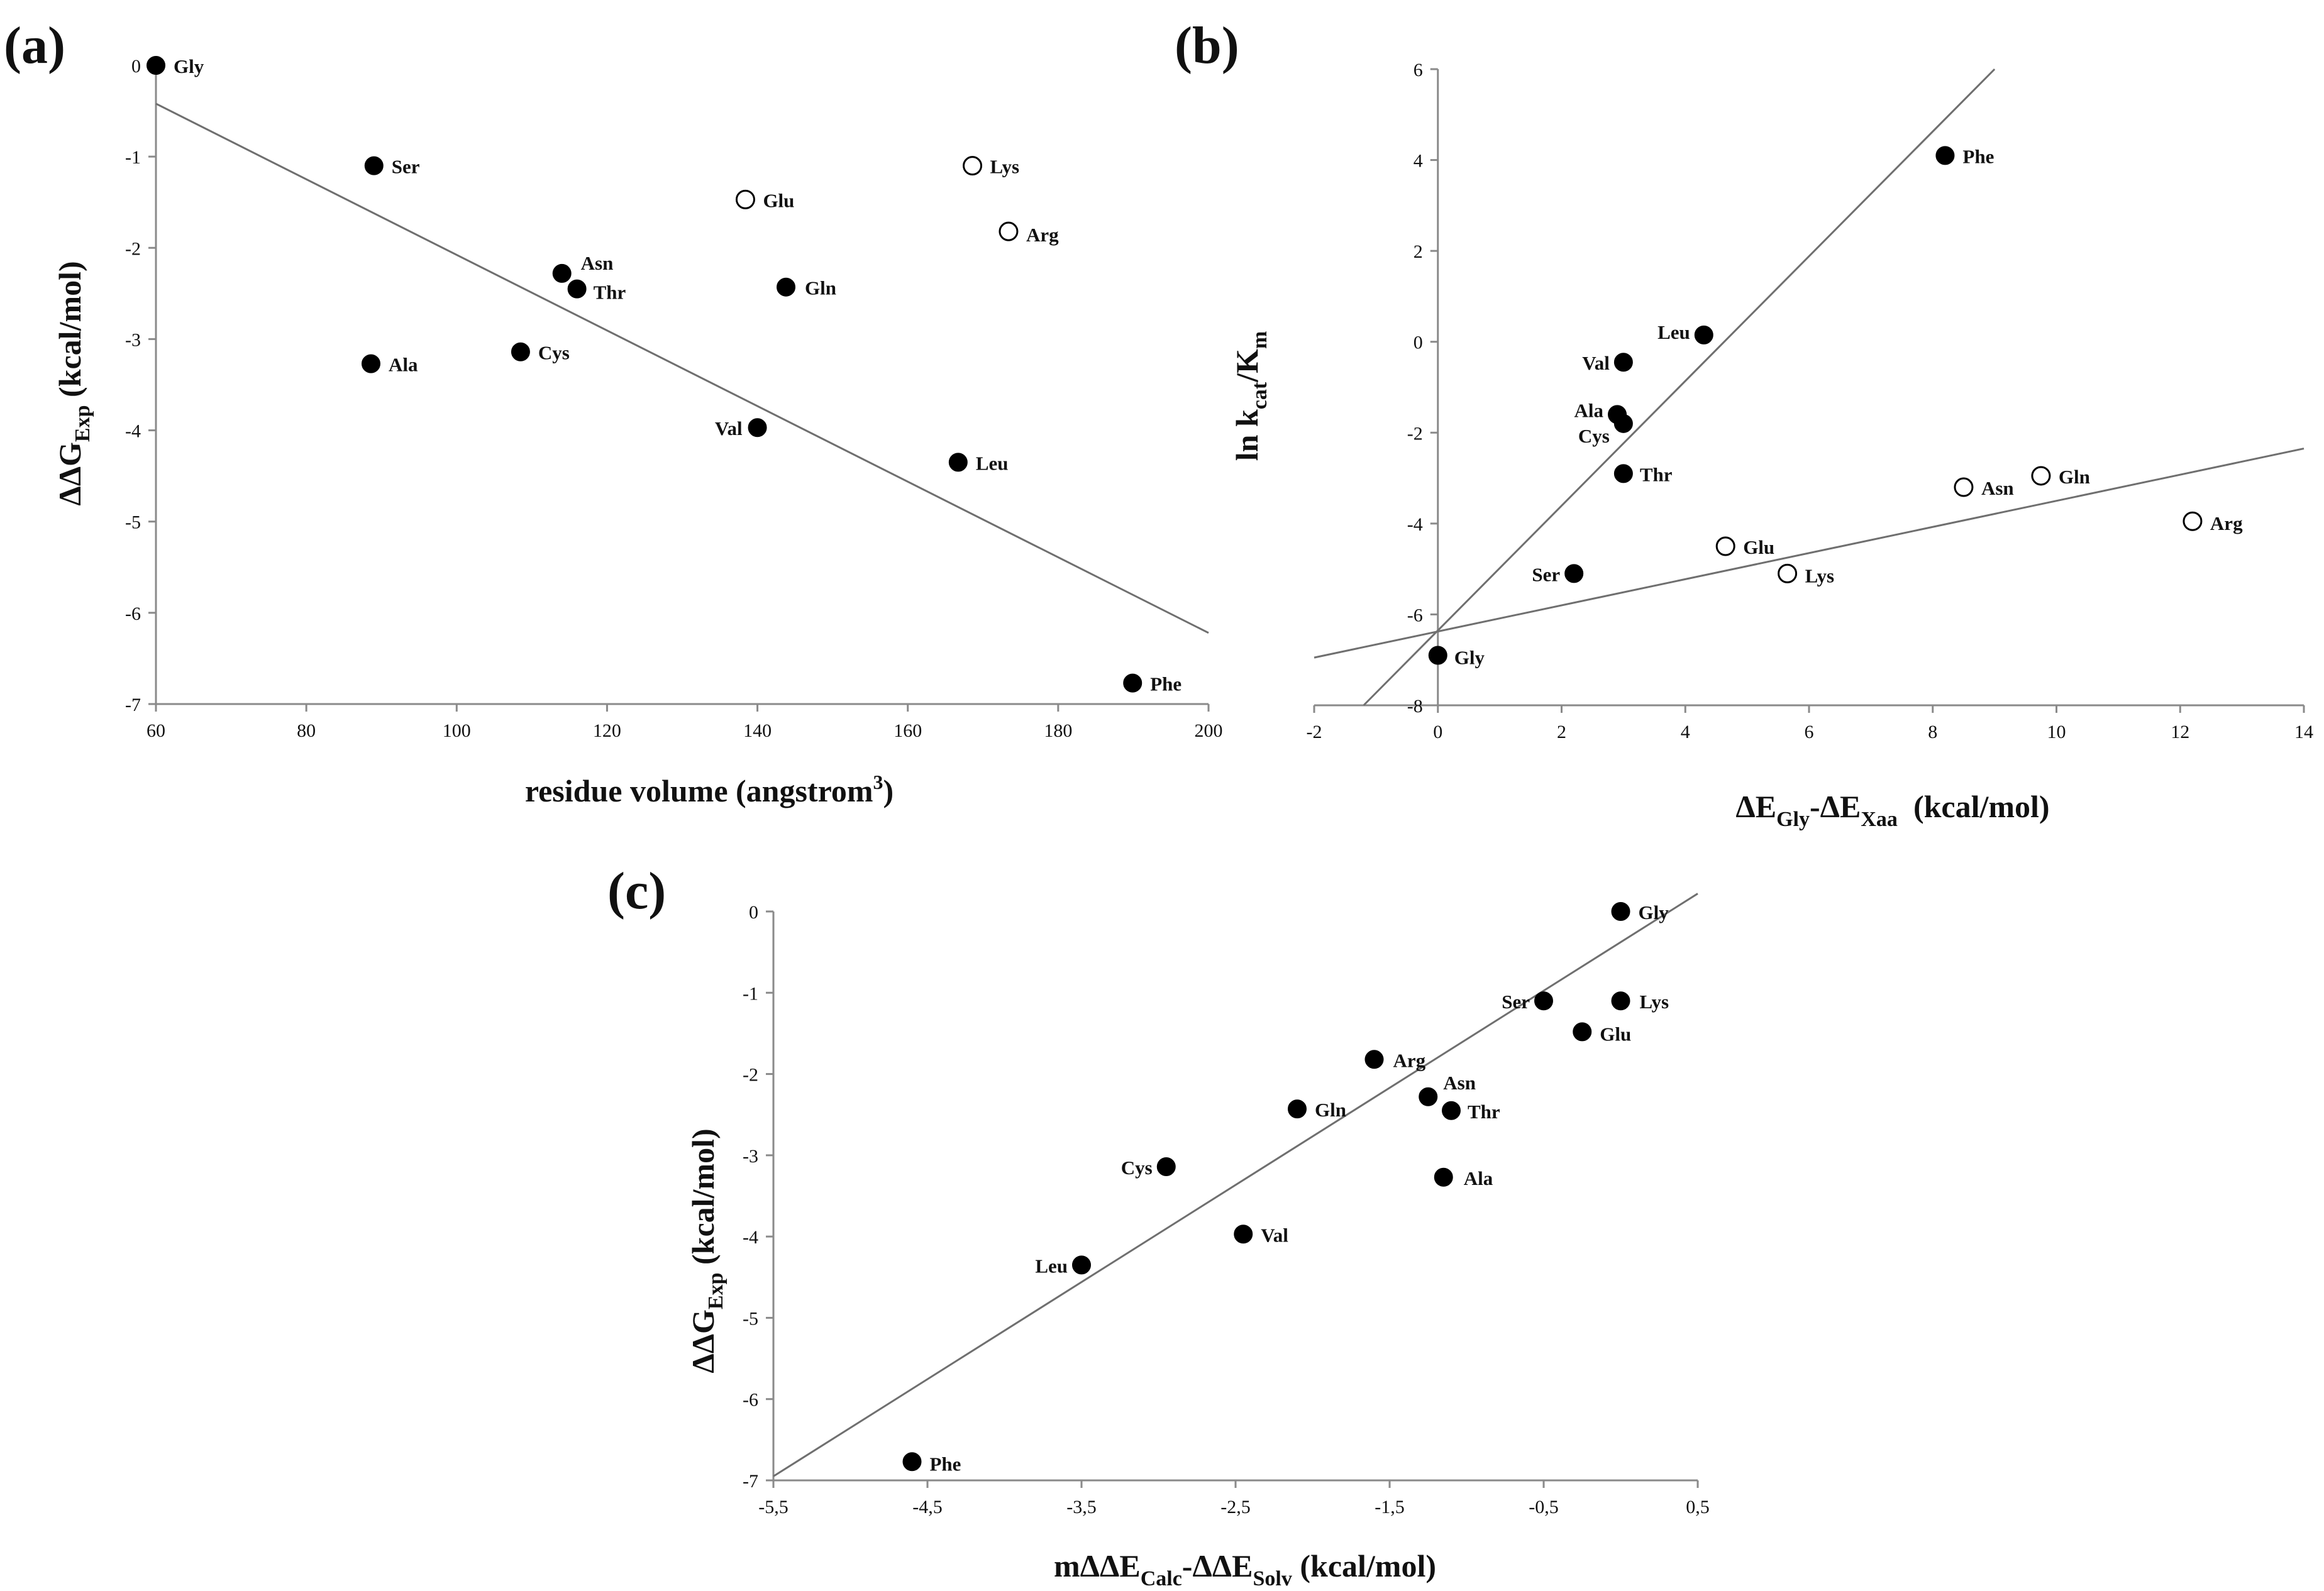  Describe the element at coordinates (2303, 732) in the screenshot. I see `x-tick-label: 14` at that location.